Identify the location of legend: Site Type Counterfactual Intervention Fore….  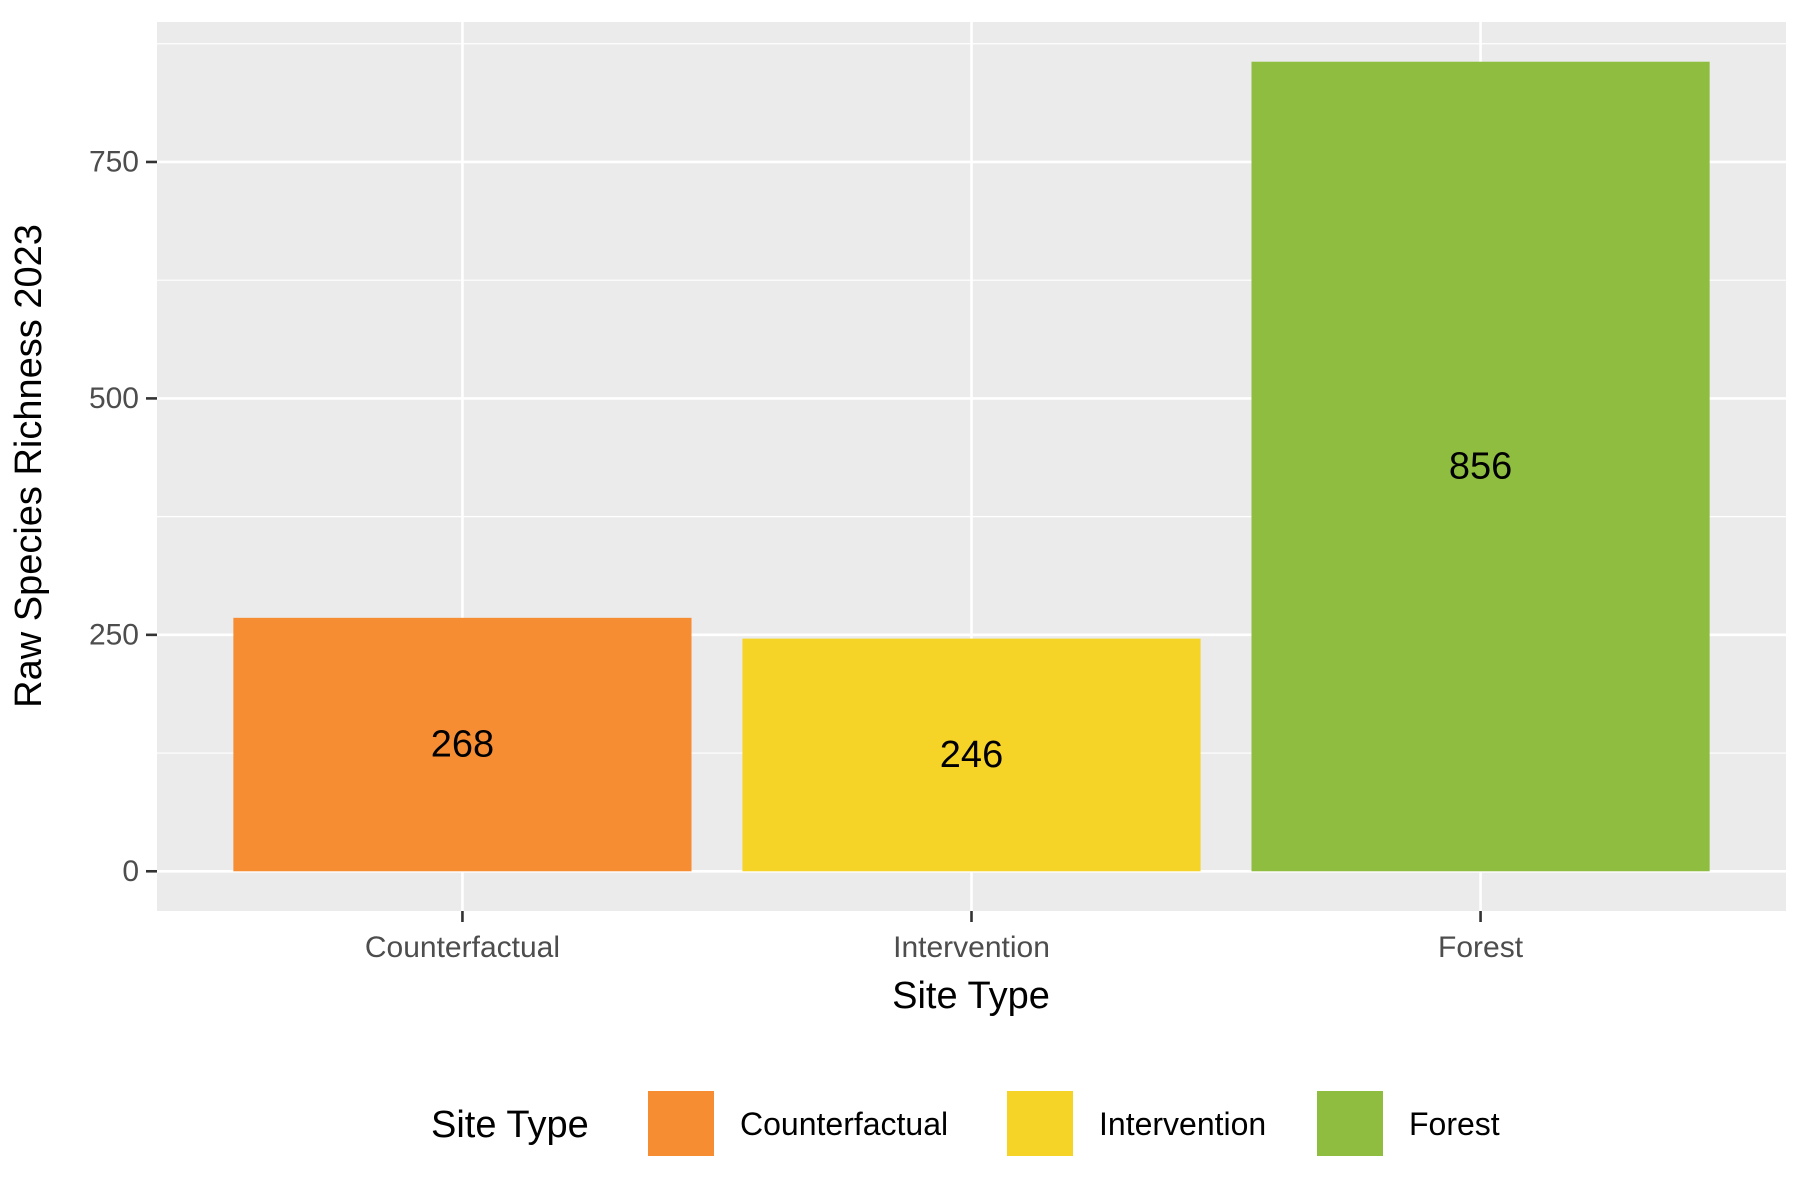
(965, 1123).